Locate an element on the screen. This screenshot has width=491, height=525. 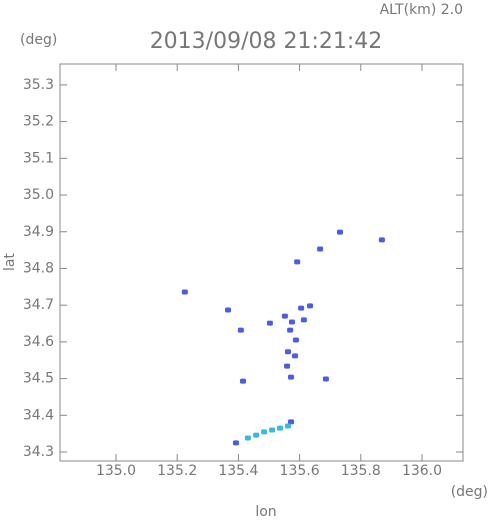
y-tick-label: 34.8 is located at coordinates (38, 268).